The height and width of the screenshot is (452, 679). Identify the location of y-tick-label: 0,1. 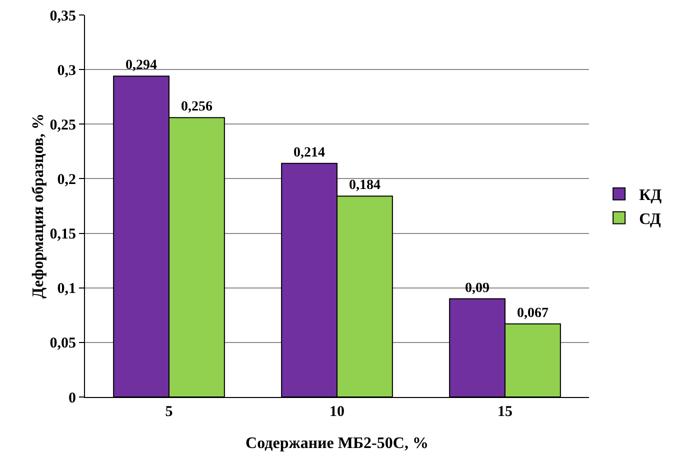
(66, 289).